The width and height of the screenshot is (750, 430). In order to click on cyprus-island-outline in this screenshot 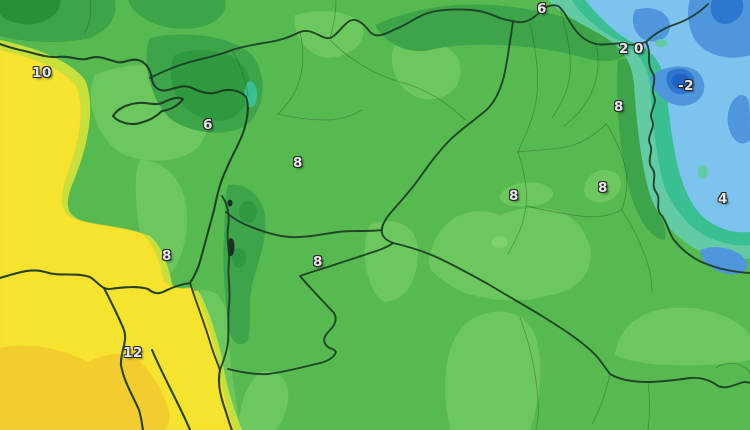, I will do `click(148, 111)`.